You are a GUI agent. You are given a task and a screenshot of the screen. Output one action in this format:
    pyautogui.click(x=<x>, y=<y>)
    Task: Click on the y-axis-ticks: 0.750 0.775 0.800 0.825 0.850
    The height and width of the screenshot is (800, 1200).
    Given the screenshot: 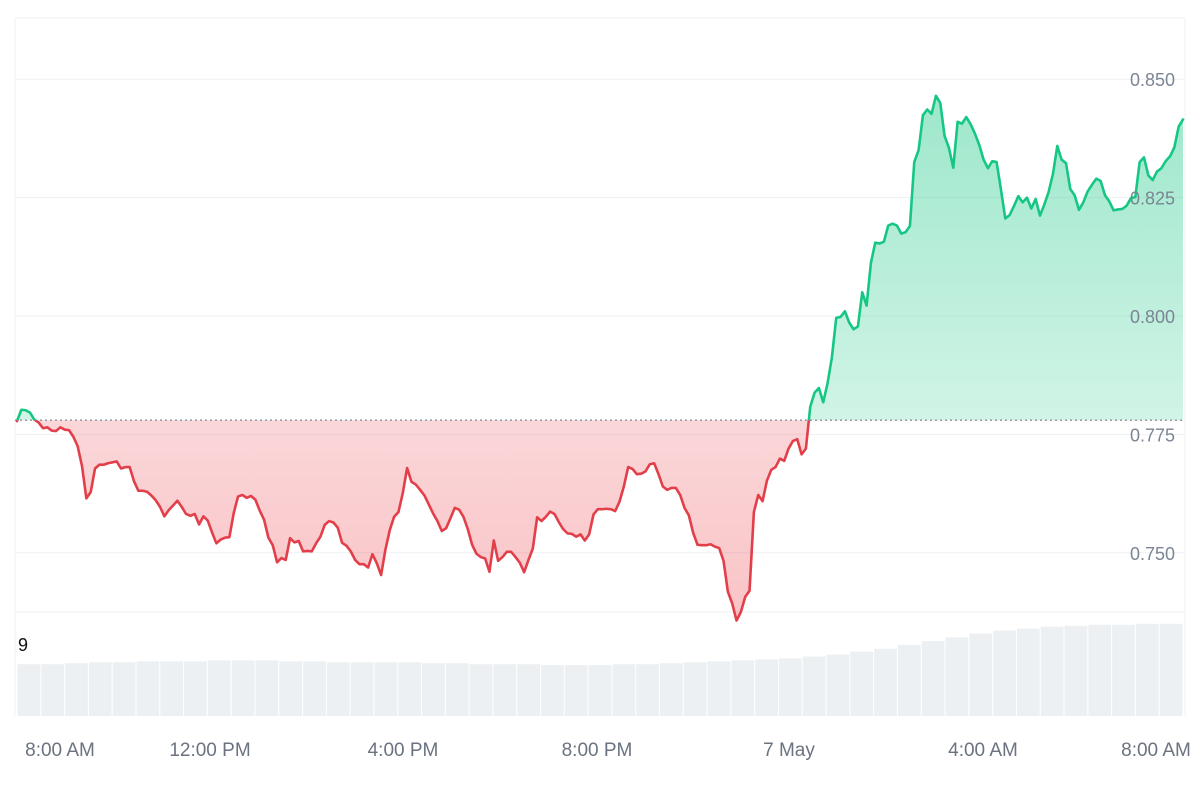 What is the action you would take?
    pyautogui.click(x=1152, y=317)
    